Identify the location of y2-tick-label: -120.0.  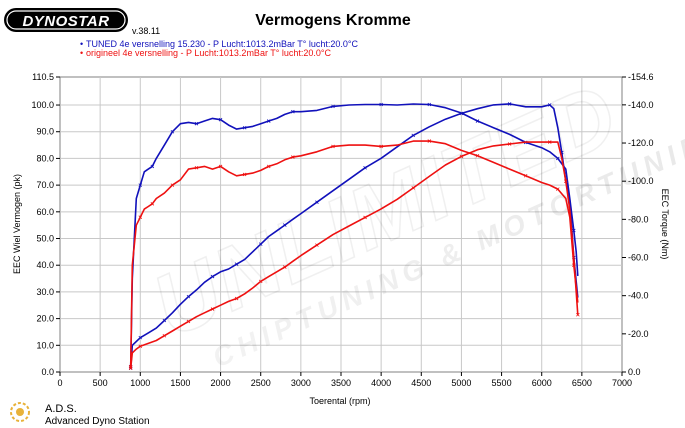
(641, 143).